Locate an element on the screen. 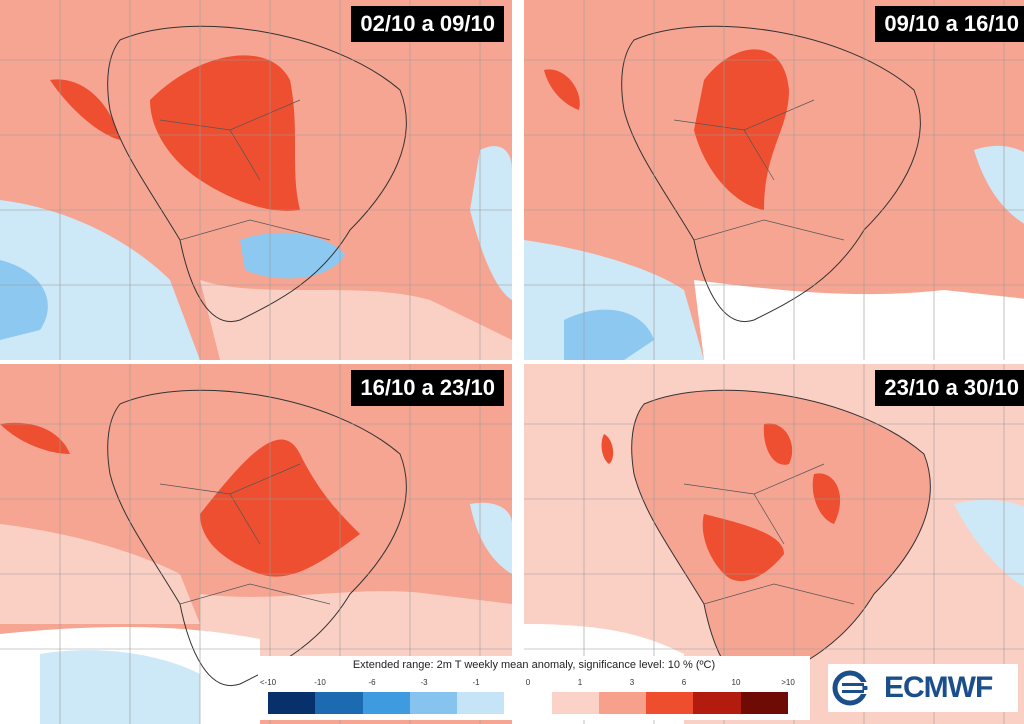  period-label-1: 02/10 a 09/10 is located at coordinates (427, 24).